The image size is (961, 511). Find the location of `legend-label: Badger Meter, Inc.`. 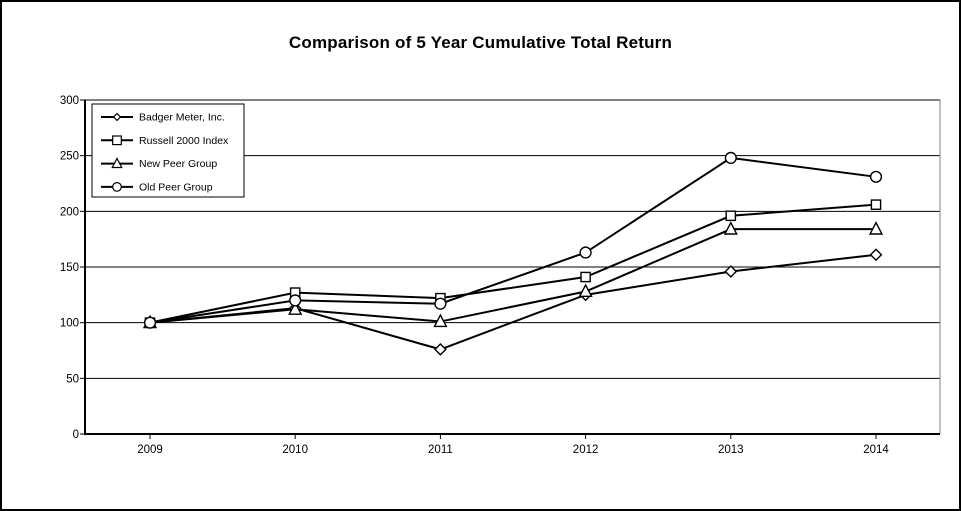

legend-label: Badger Meter, Inc. is located at coordinates (182, 118).